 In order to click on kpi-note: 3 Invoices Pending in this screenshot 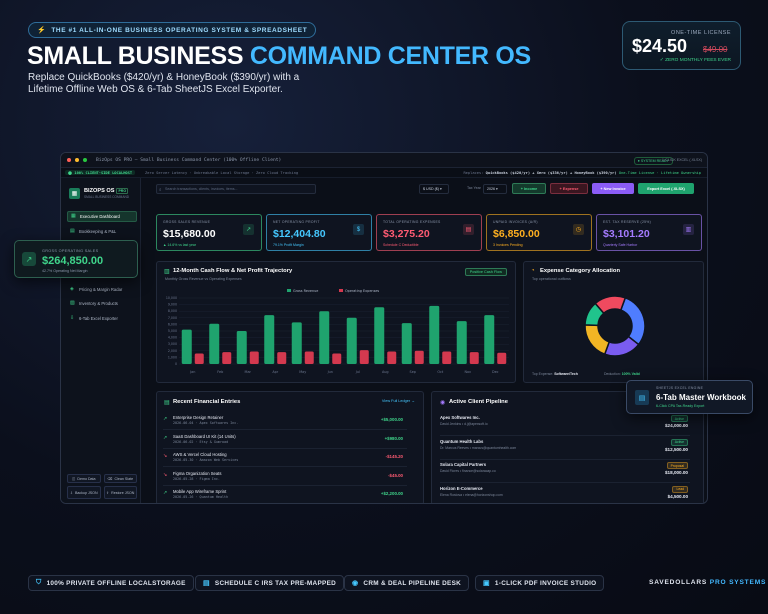, I will do `click(508, 245)`.